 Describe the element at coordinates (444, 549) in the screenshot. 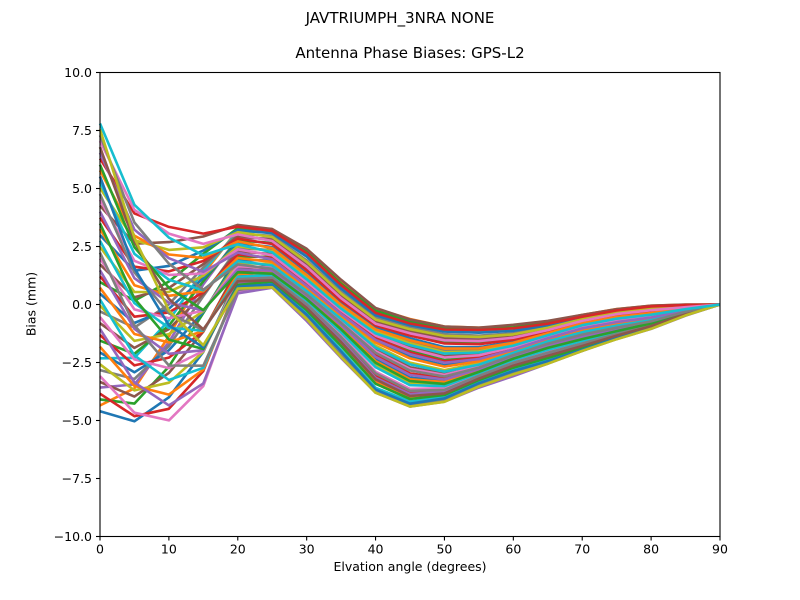

I see `x-tick-label: 50` at that location.